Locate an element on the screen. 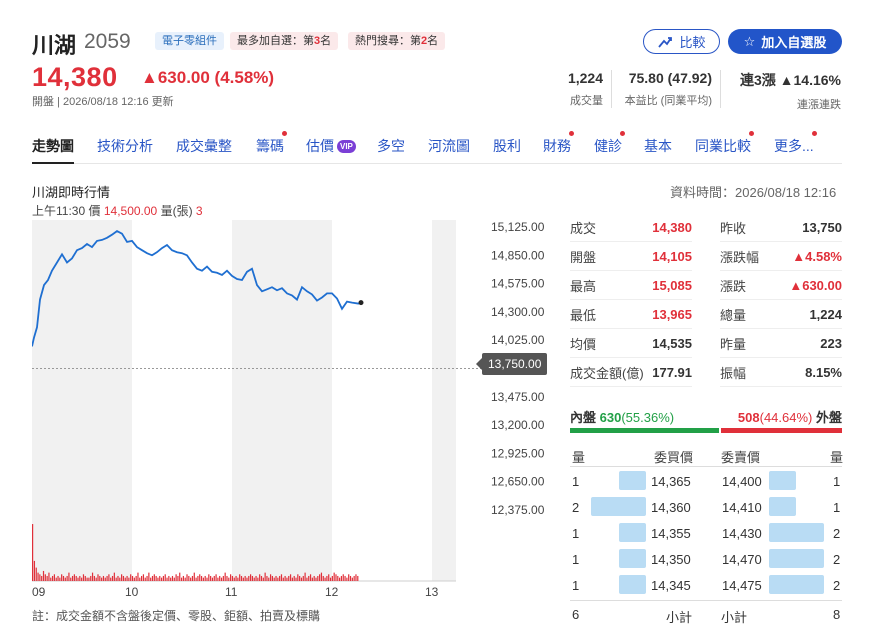  ask-price-header: 委賣價 is located at coordinates (741, 457).